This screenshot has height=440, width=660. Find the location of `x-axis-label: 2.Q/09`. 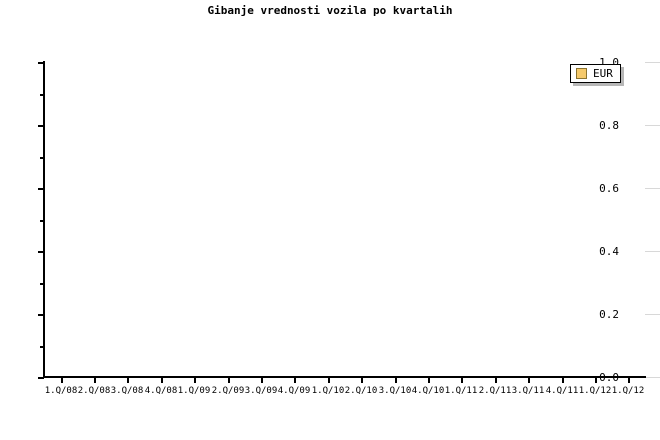

x-axis-label: 2.Q/09 is located at coordinates (228, 391).